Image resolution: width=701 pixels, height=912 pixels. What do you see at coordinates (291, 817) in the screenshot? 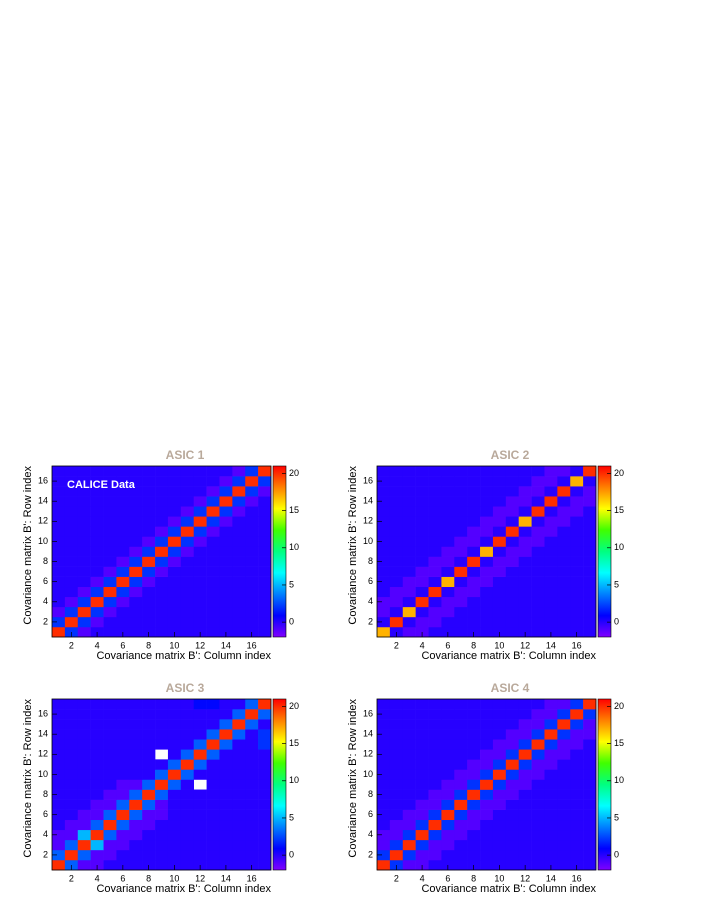
I see `colorbar-tick-label: 5` at bounding box center [291, 817].